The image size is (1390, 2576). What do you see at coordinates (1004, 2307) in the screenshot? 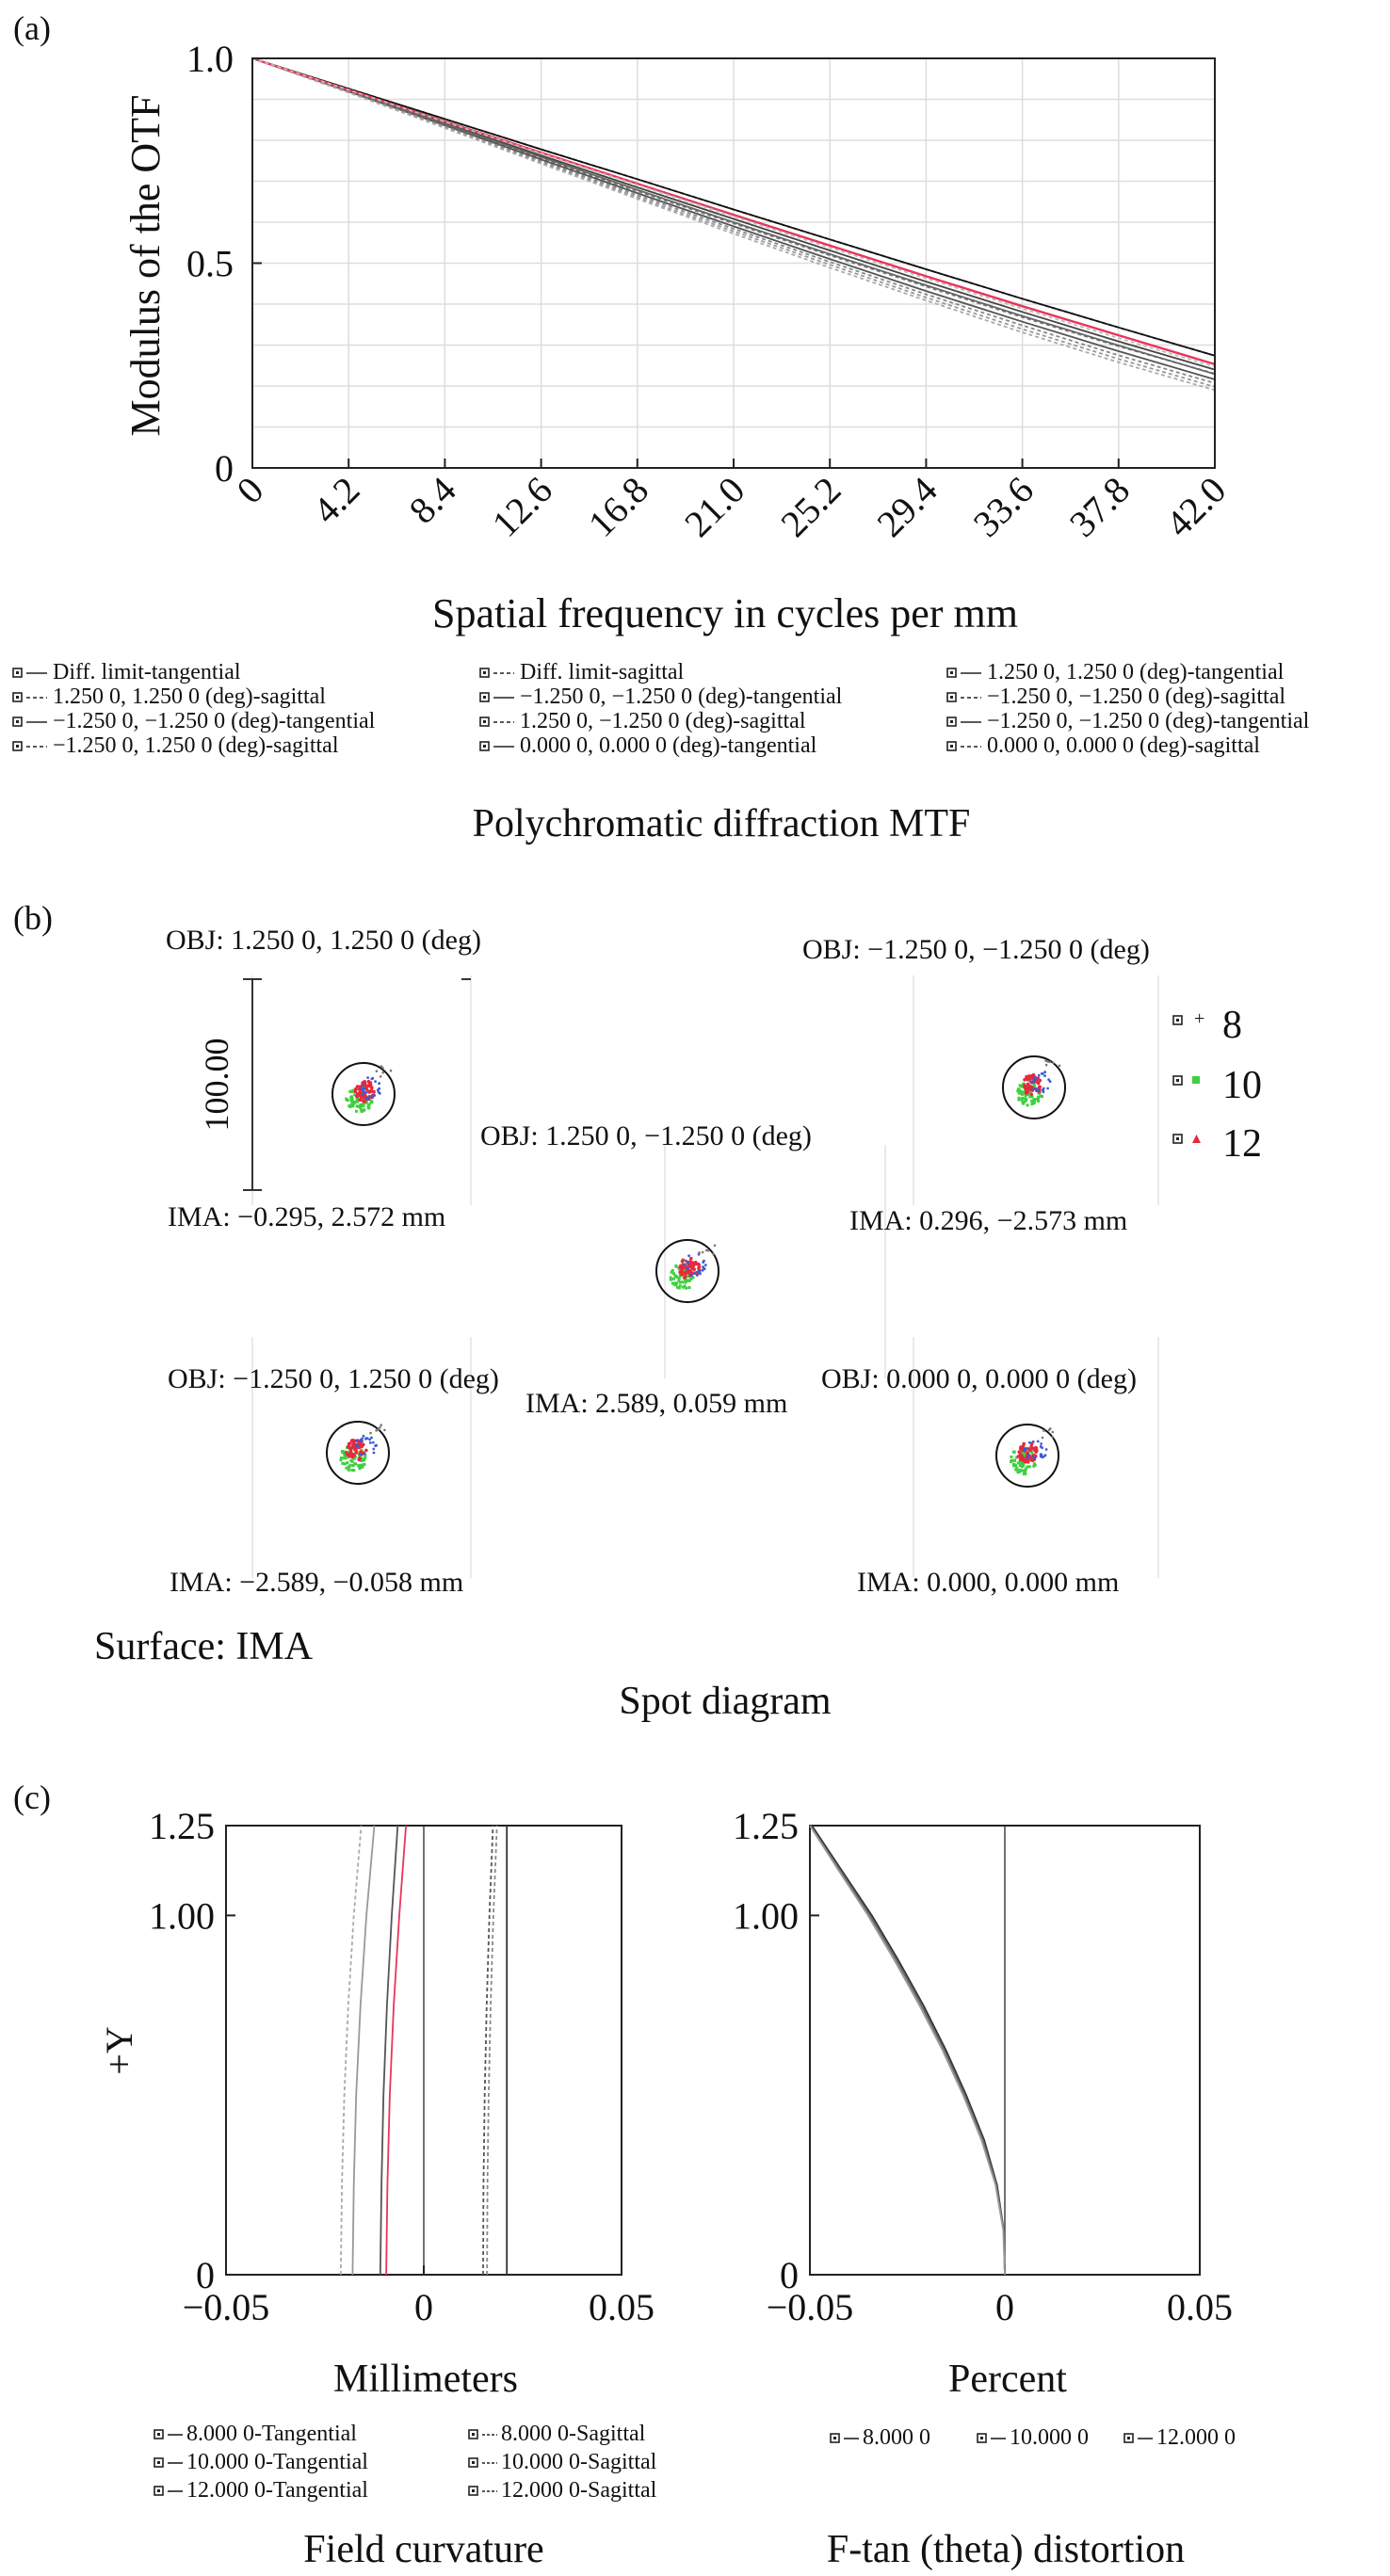
I see `dist-xtick-label: 0` at bounding box center [1004, 2307].